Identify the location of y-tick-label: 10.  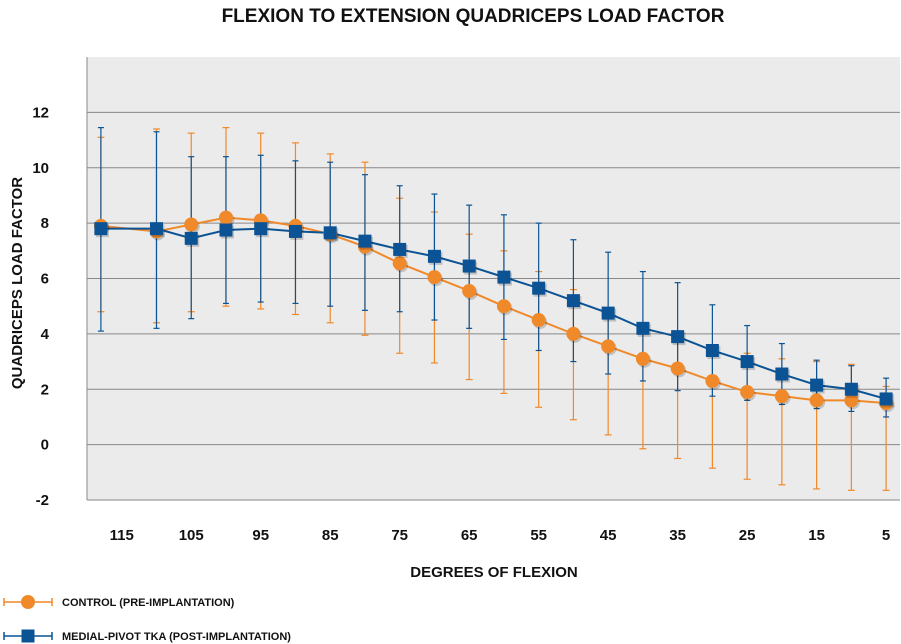
(40, 168).